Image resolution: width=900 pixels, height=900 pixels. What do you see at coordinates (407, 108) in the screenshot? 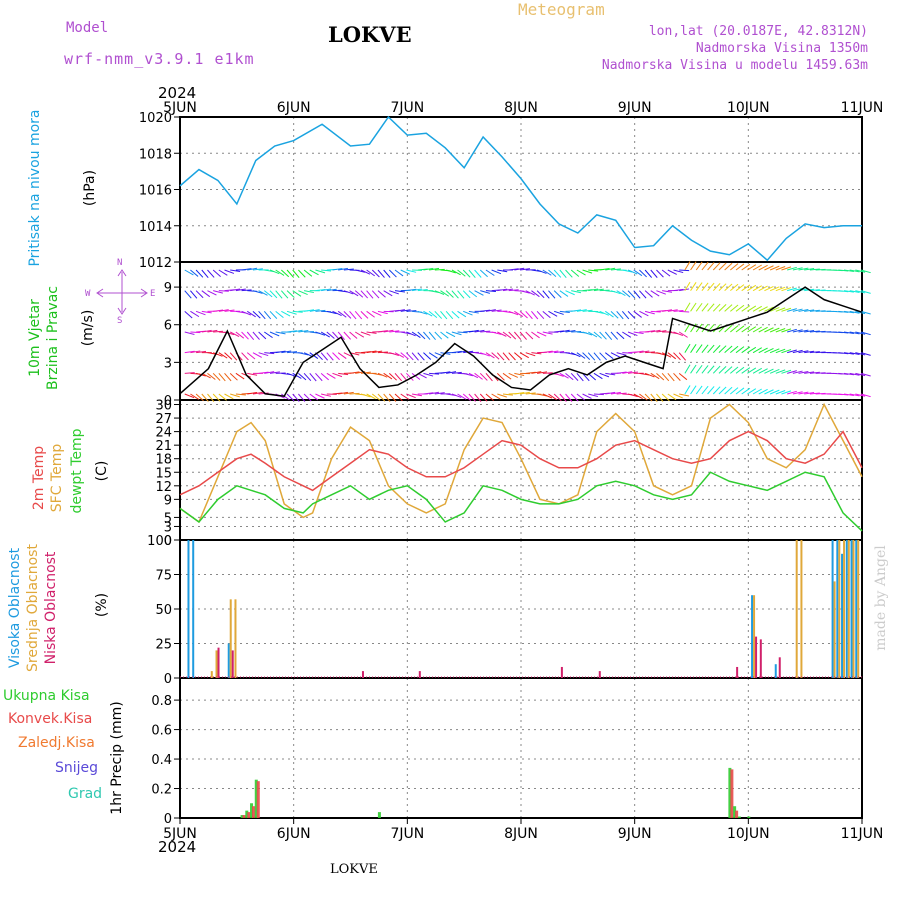
I see `x-tick-label-top: 7JUN` at bounding box center [407, 108].